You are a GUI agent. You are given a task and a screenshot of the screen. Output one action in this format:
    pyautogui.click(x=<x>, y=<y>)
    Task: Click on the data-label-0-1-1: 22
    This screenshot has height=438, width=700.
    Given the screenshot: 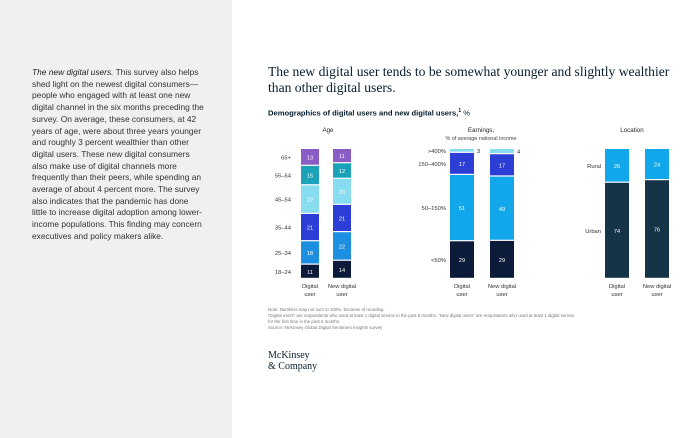 What is the action you would take?
    pyautogui.click(x=342, y=248)
    